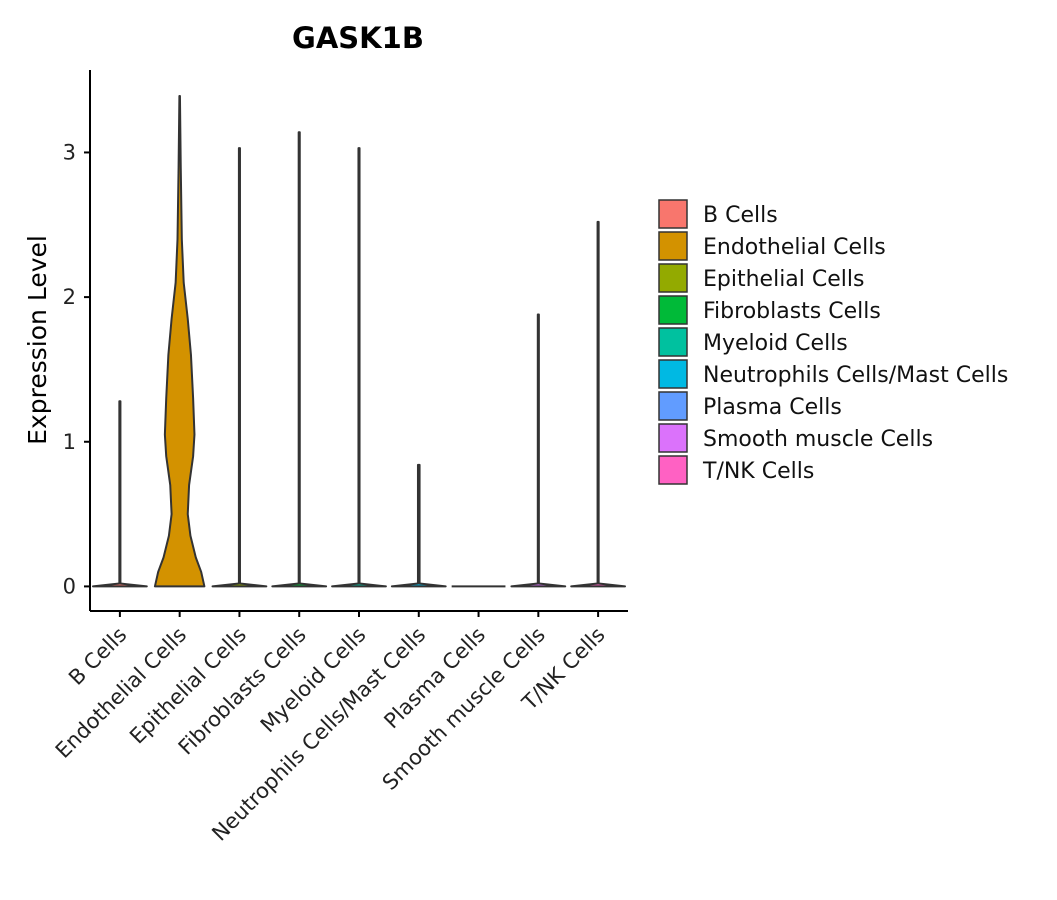  Describe the element at coordinates (119, 494) in the screenshot. I see `violin-b-cells` at that location.